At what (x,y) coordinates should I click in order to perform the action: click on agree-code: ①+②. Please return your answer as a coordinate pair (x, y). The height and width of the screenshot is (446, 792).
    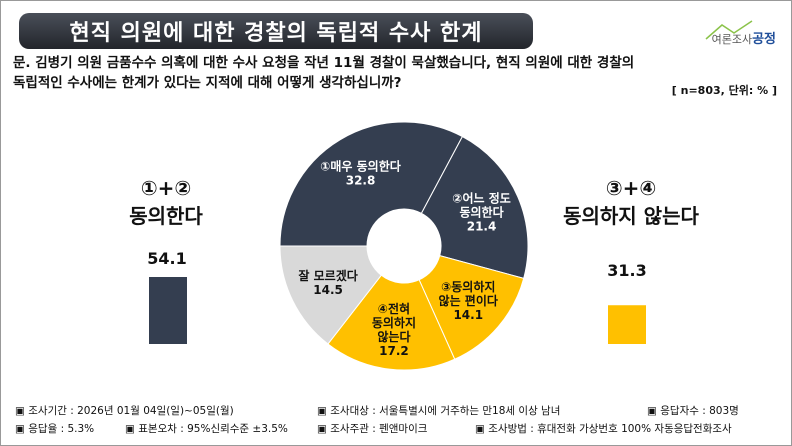
    Looking at the image, I should click on (166, 188).